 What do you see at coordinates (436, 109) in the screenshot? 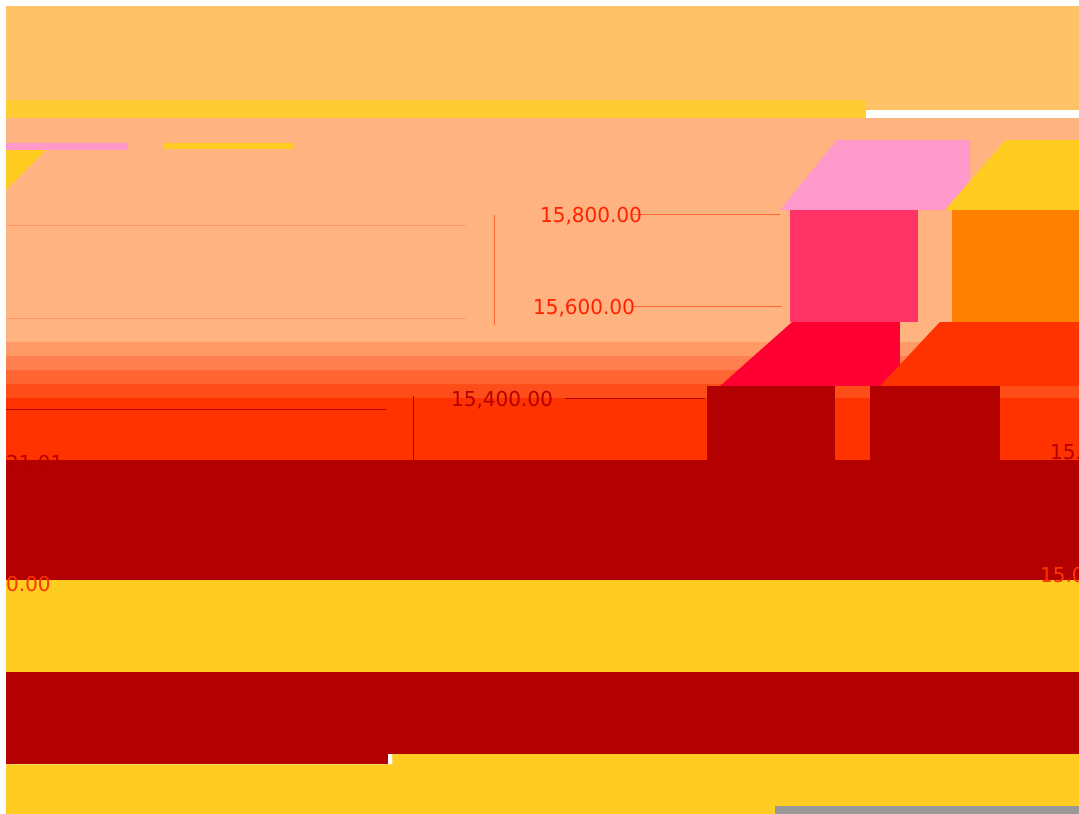
I see `top-strip` at bounding box center [436, 109].